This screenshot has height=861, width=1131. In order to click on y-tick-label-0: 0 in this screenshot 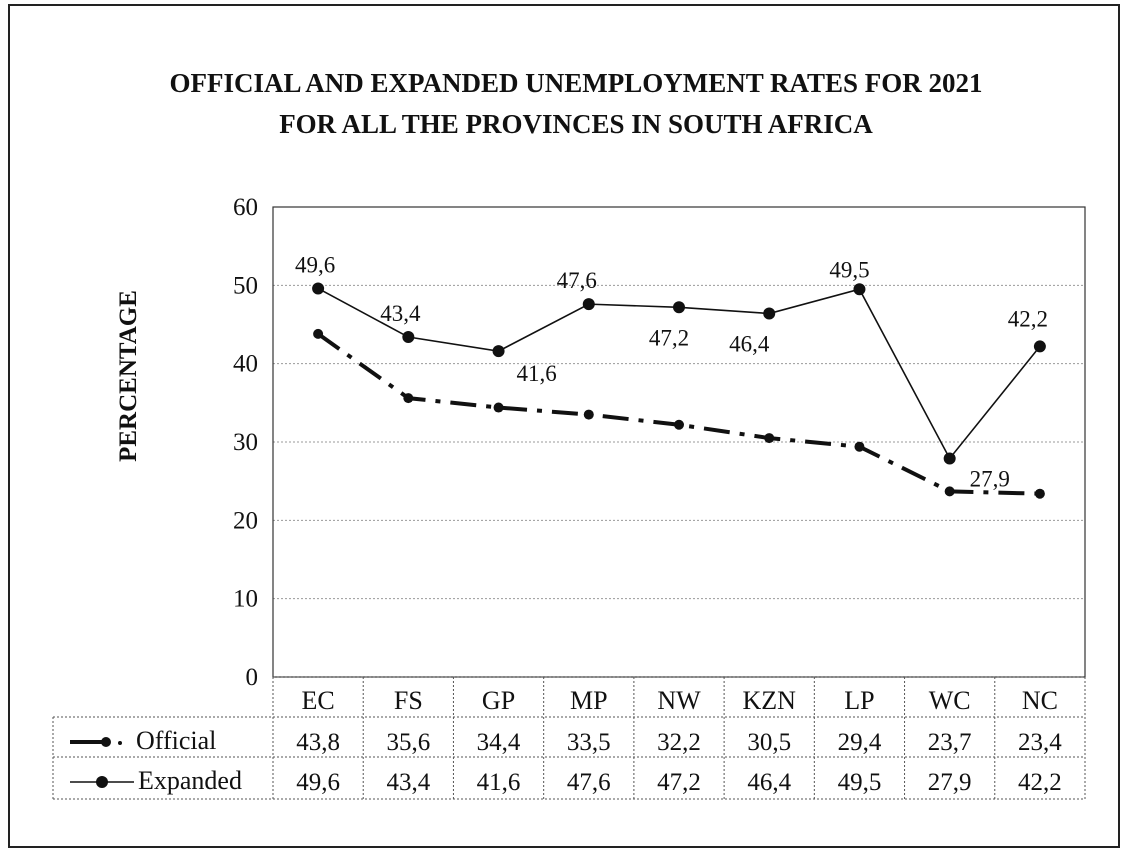, I will do `click(252, 677)`.